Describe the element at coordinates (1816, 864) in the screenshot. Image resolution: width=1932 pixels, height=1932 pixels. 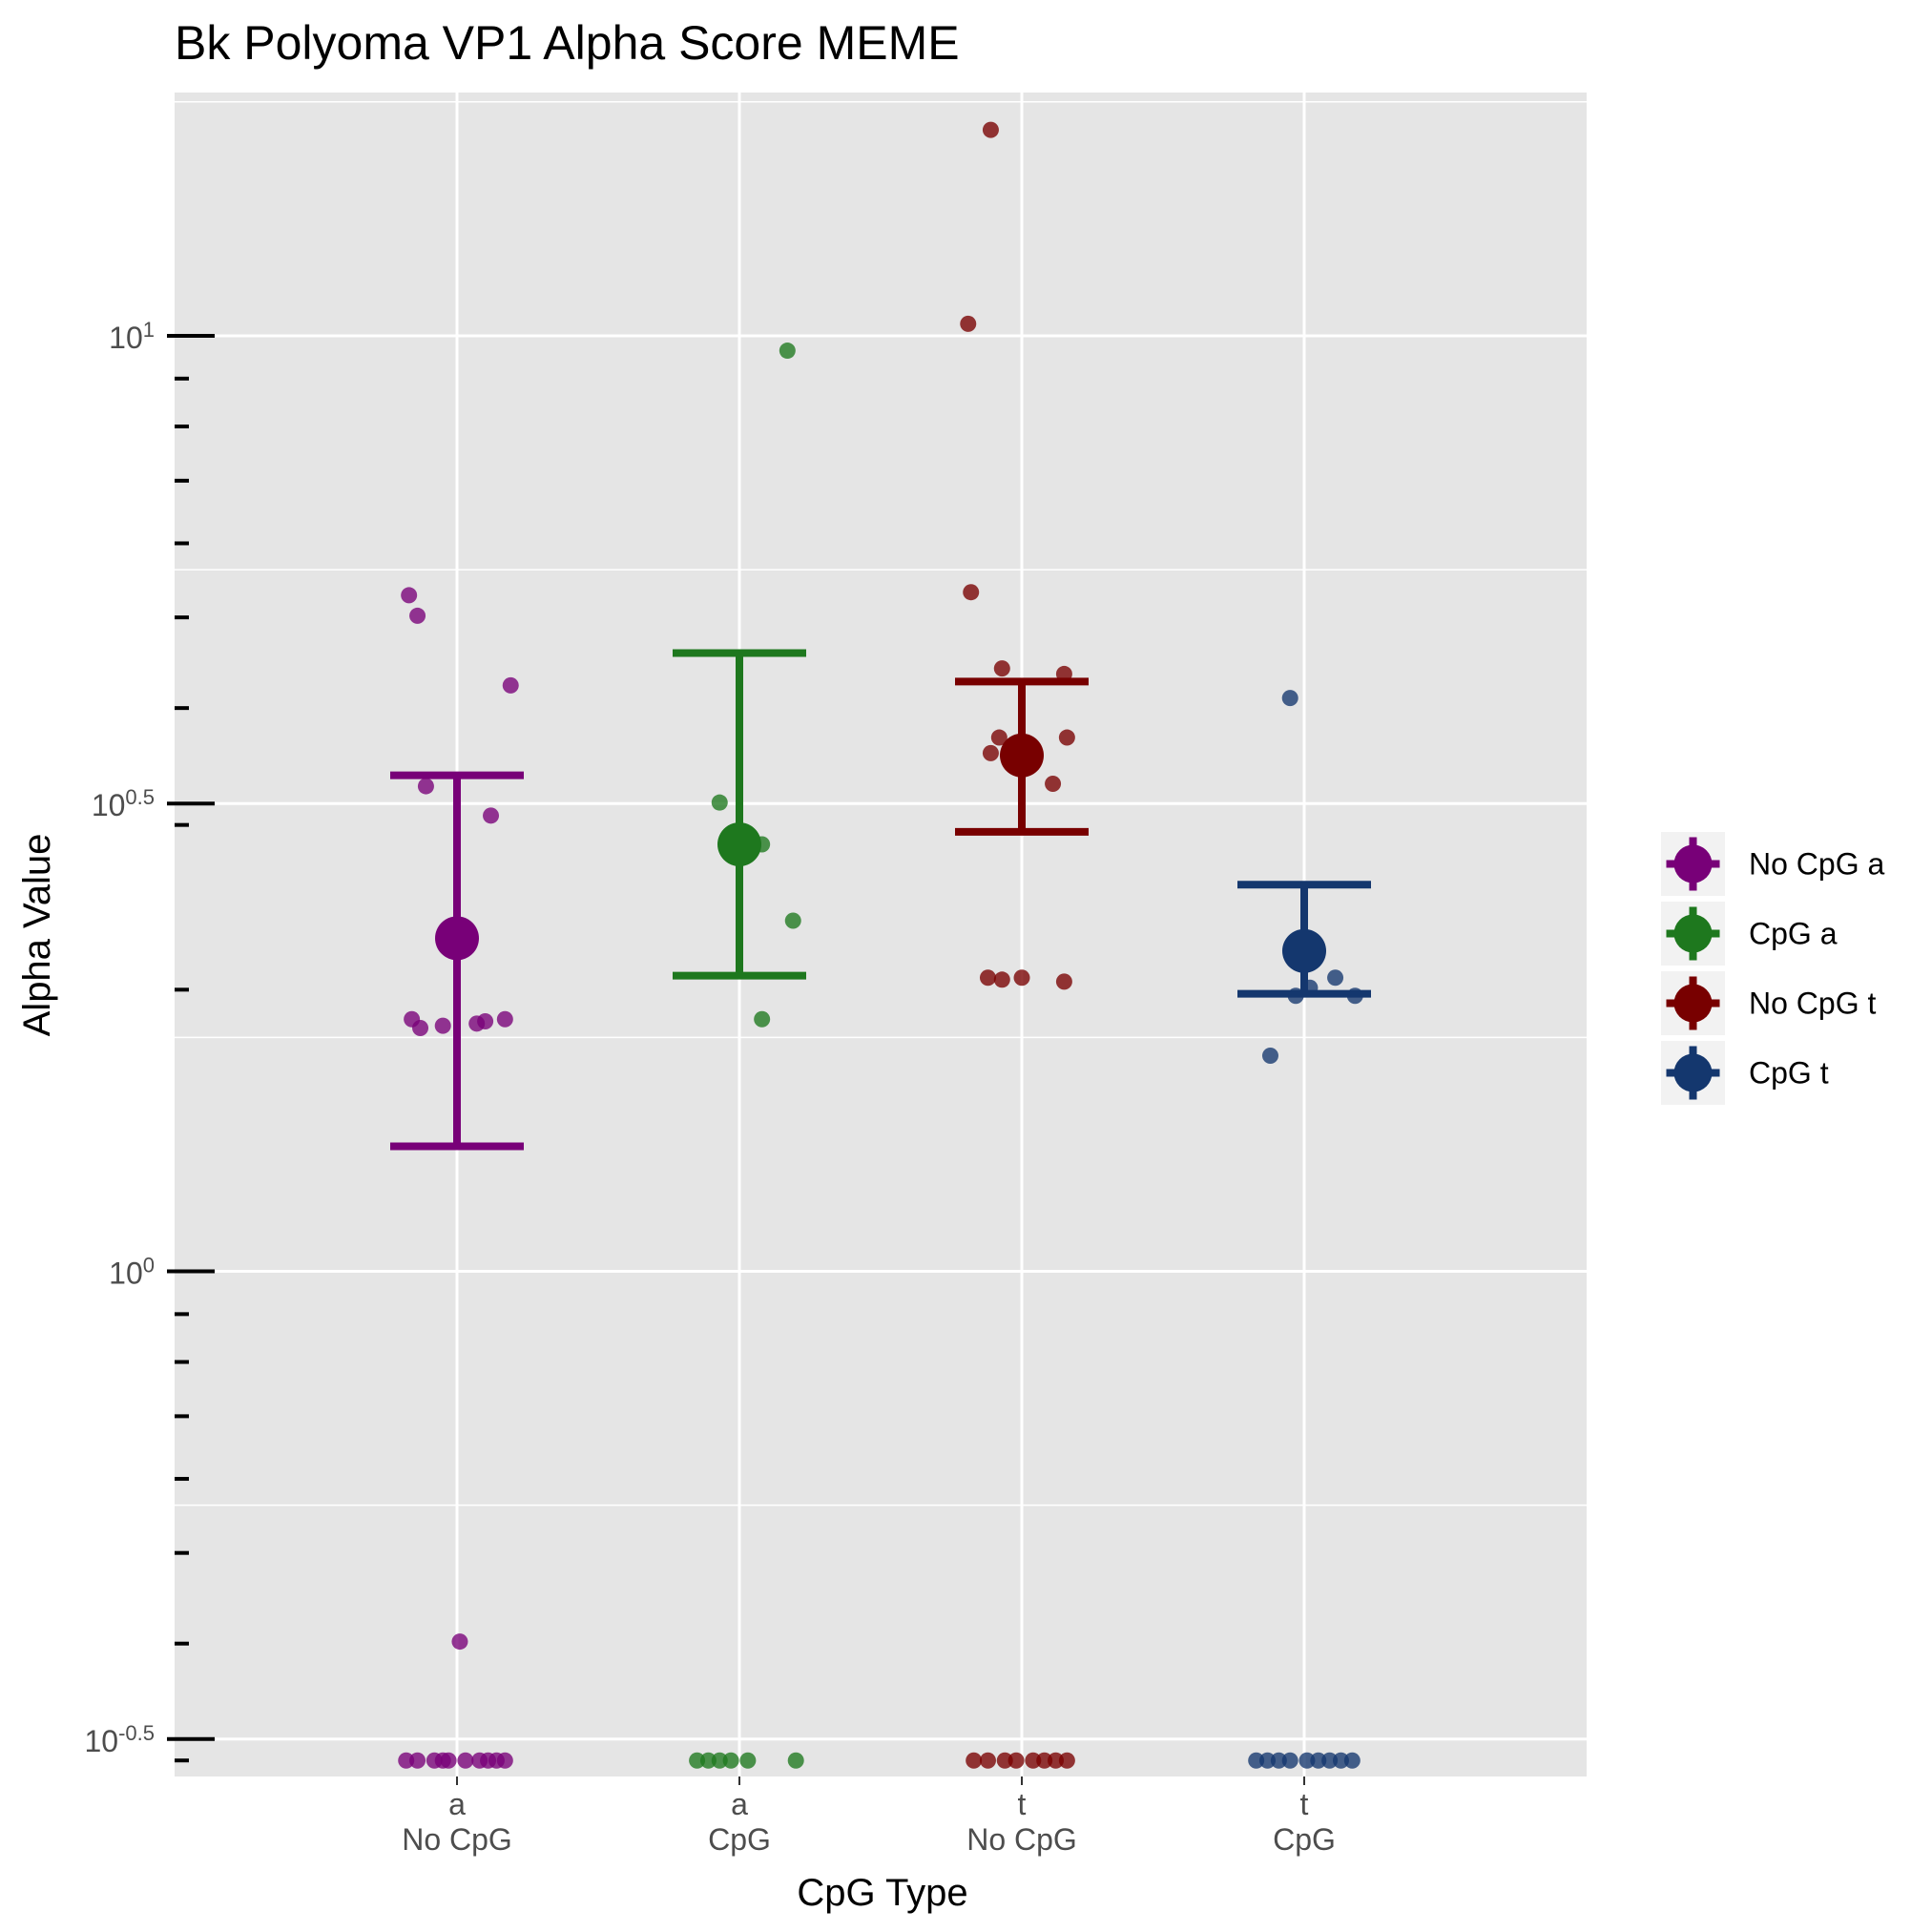
I see `legend-label: No CpG a` at that location.